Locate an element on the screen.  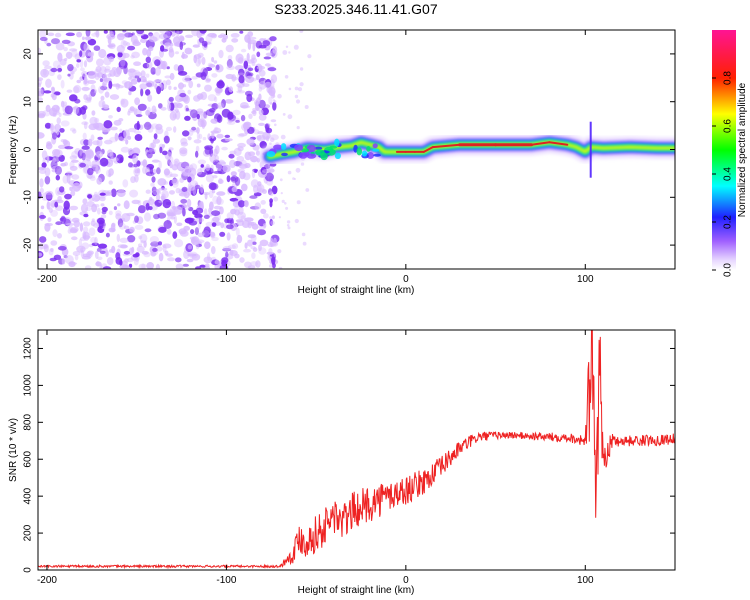
colorbar-gradient is located at coordinates (724, 150).